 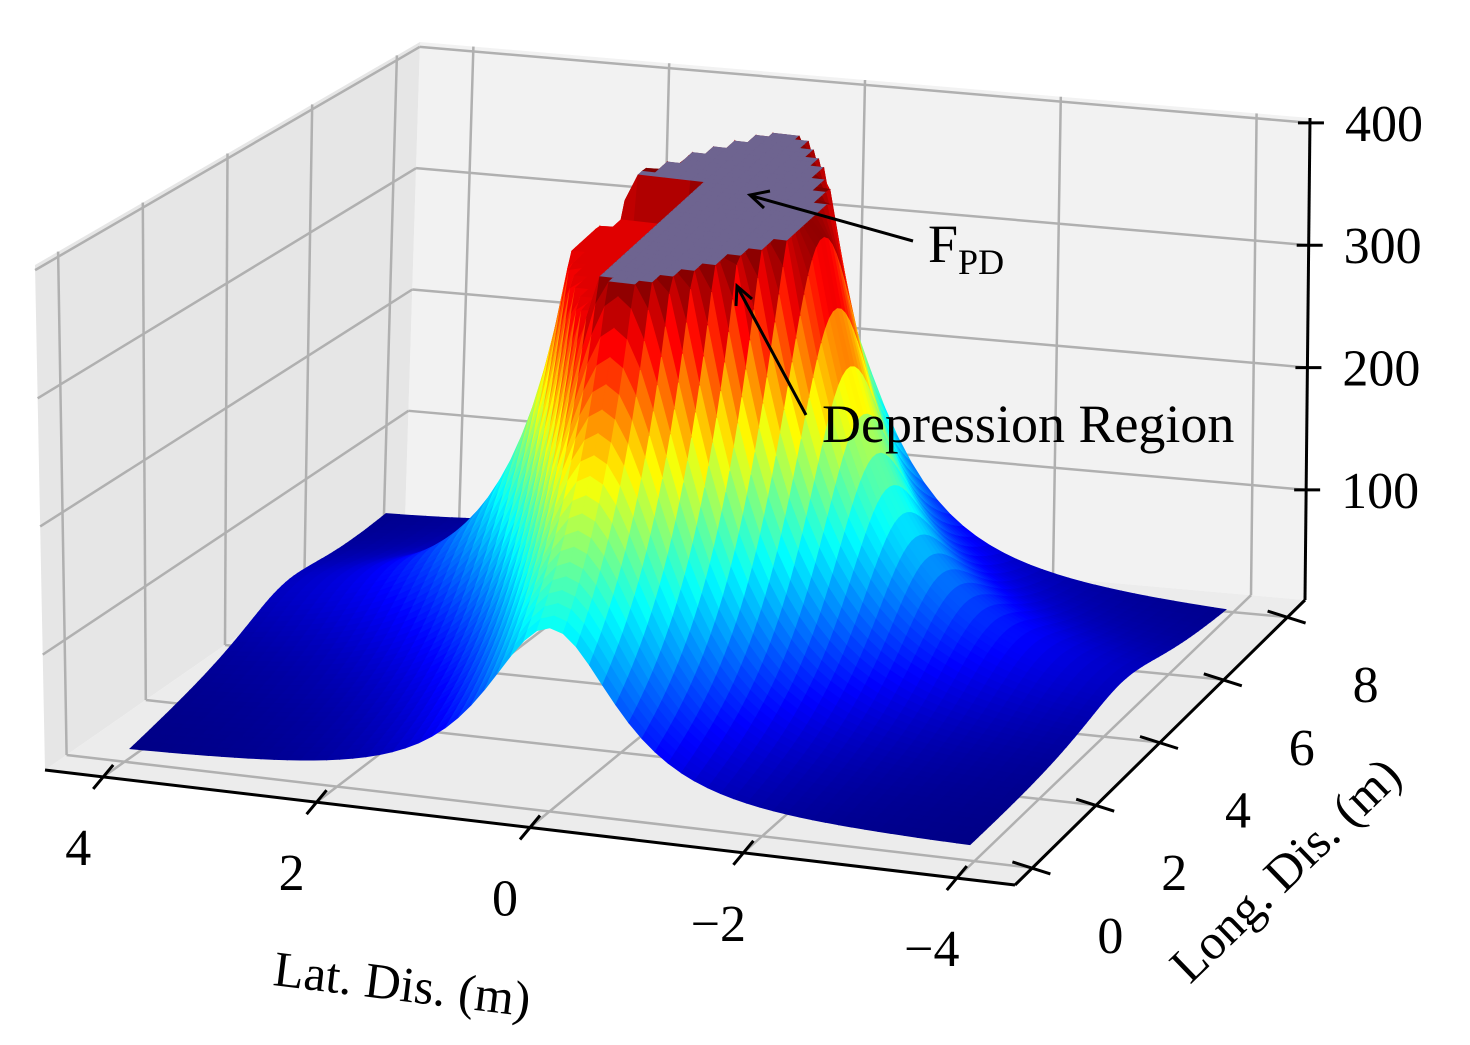 I want to click on x-tick-label: −2, so click(x=718, y=924).